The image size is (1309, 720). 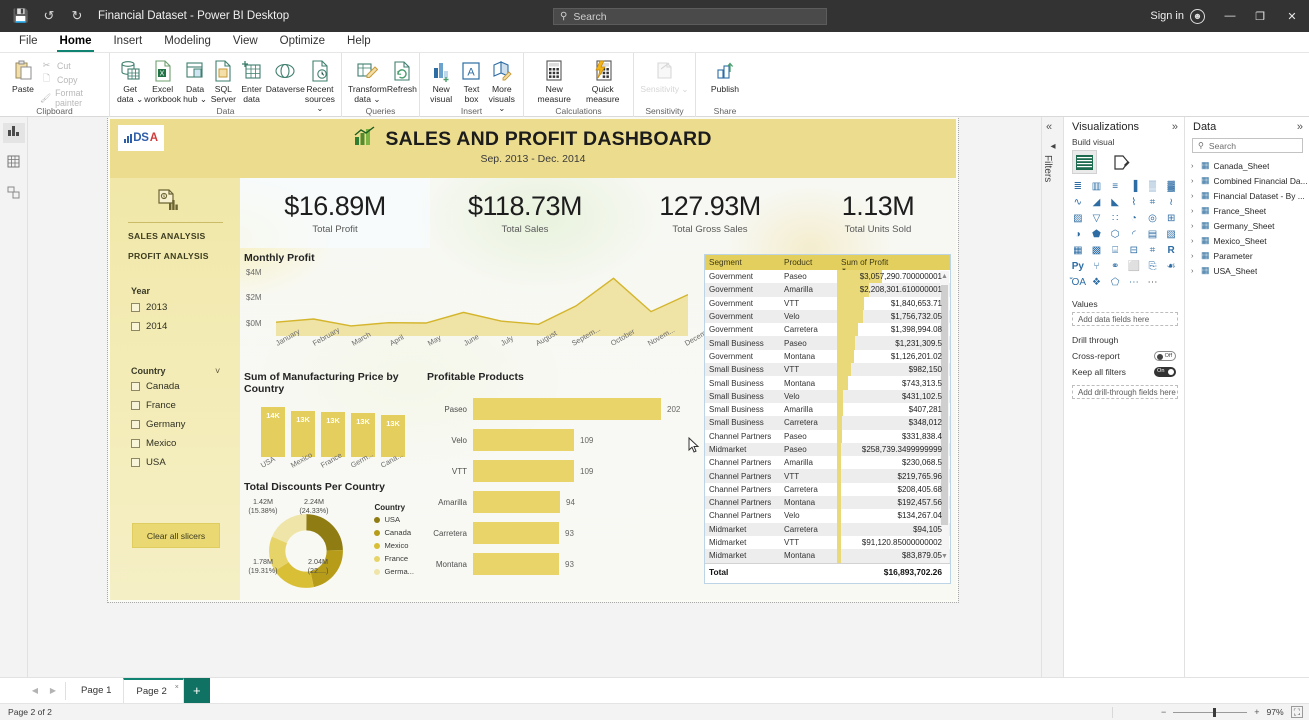 What do you see at coordinates (725, 262) in the screenshot?
I see `column-header-segment: Segment` at bounding box center [725, 262].